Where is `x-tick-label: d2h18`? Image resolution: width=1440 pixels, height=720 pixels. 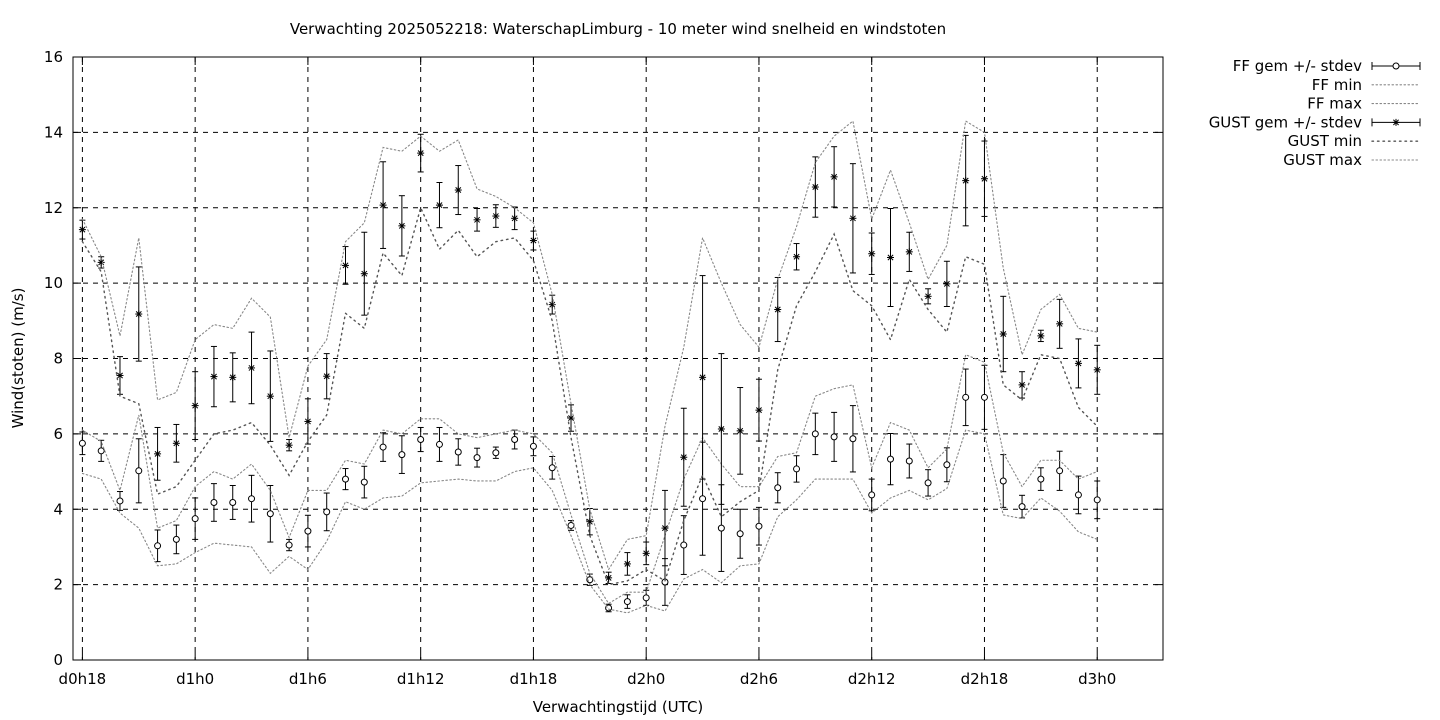
x-tick-label: d2h18 is located at coordinates (985, 679).